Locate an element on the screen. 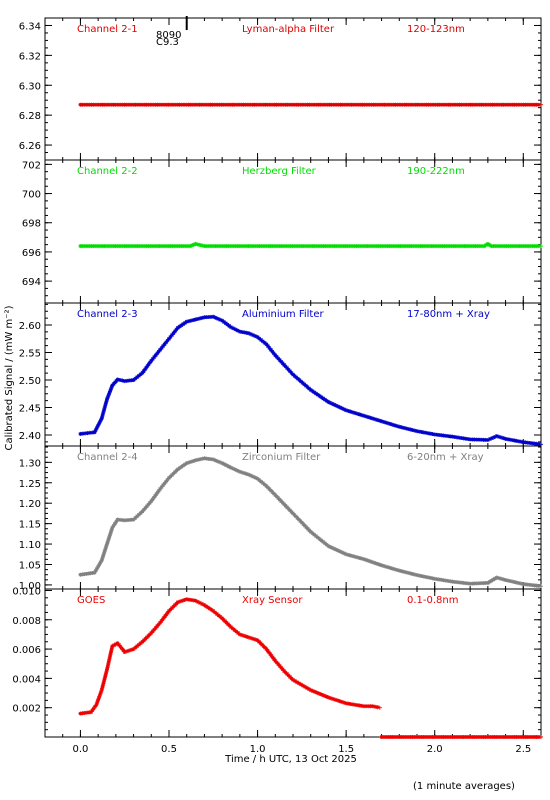 The image size is (550, 800). y-tick-label: 2.50 is located at coordinates (30, 381).